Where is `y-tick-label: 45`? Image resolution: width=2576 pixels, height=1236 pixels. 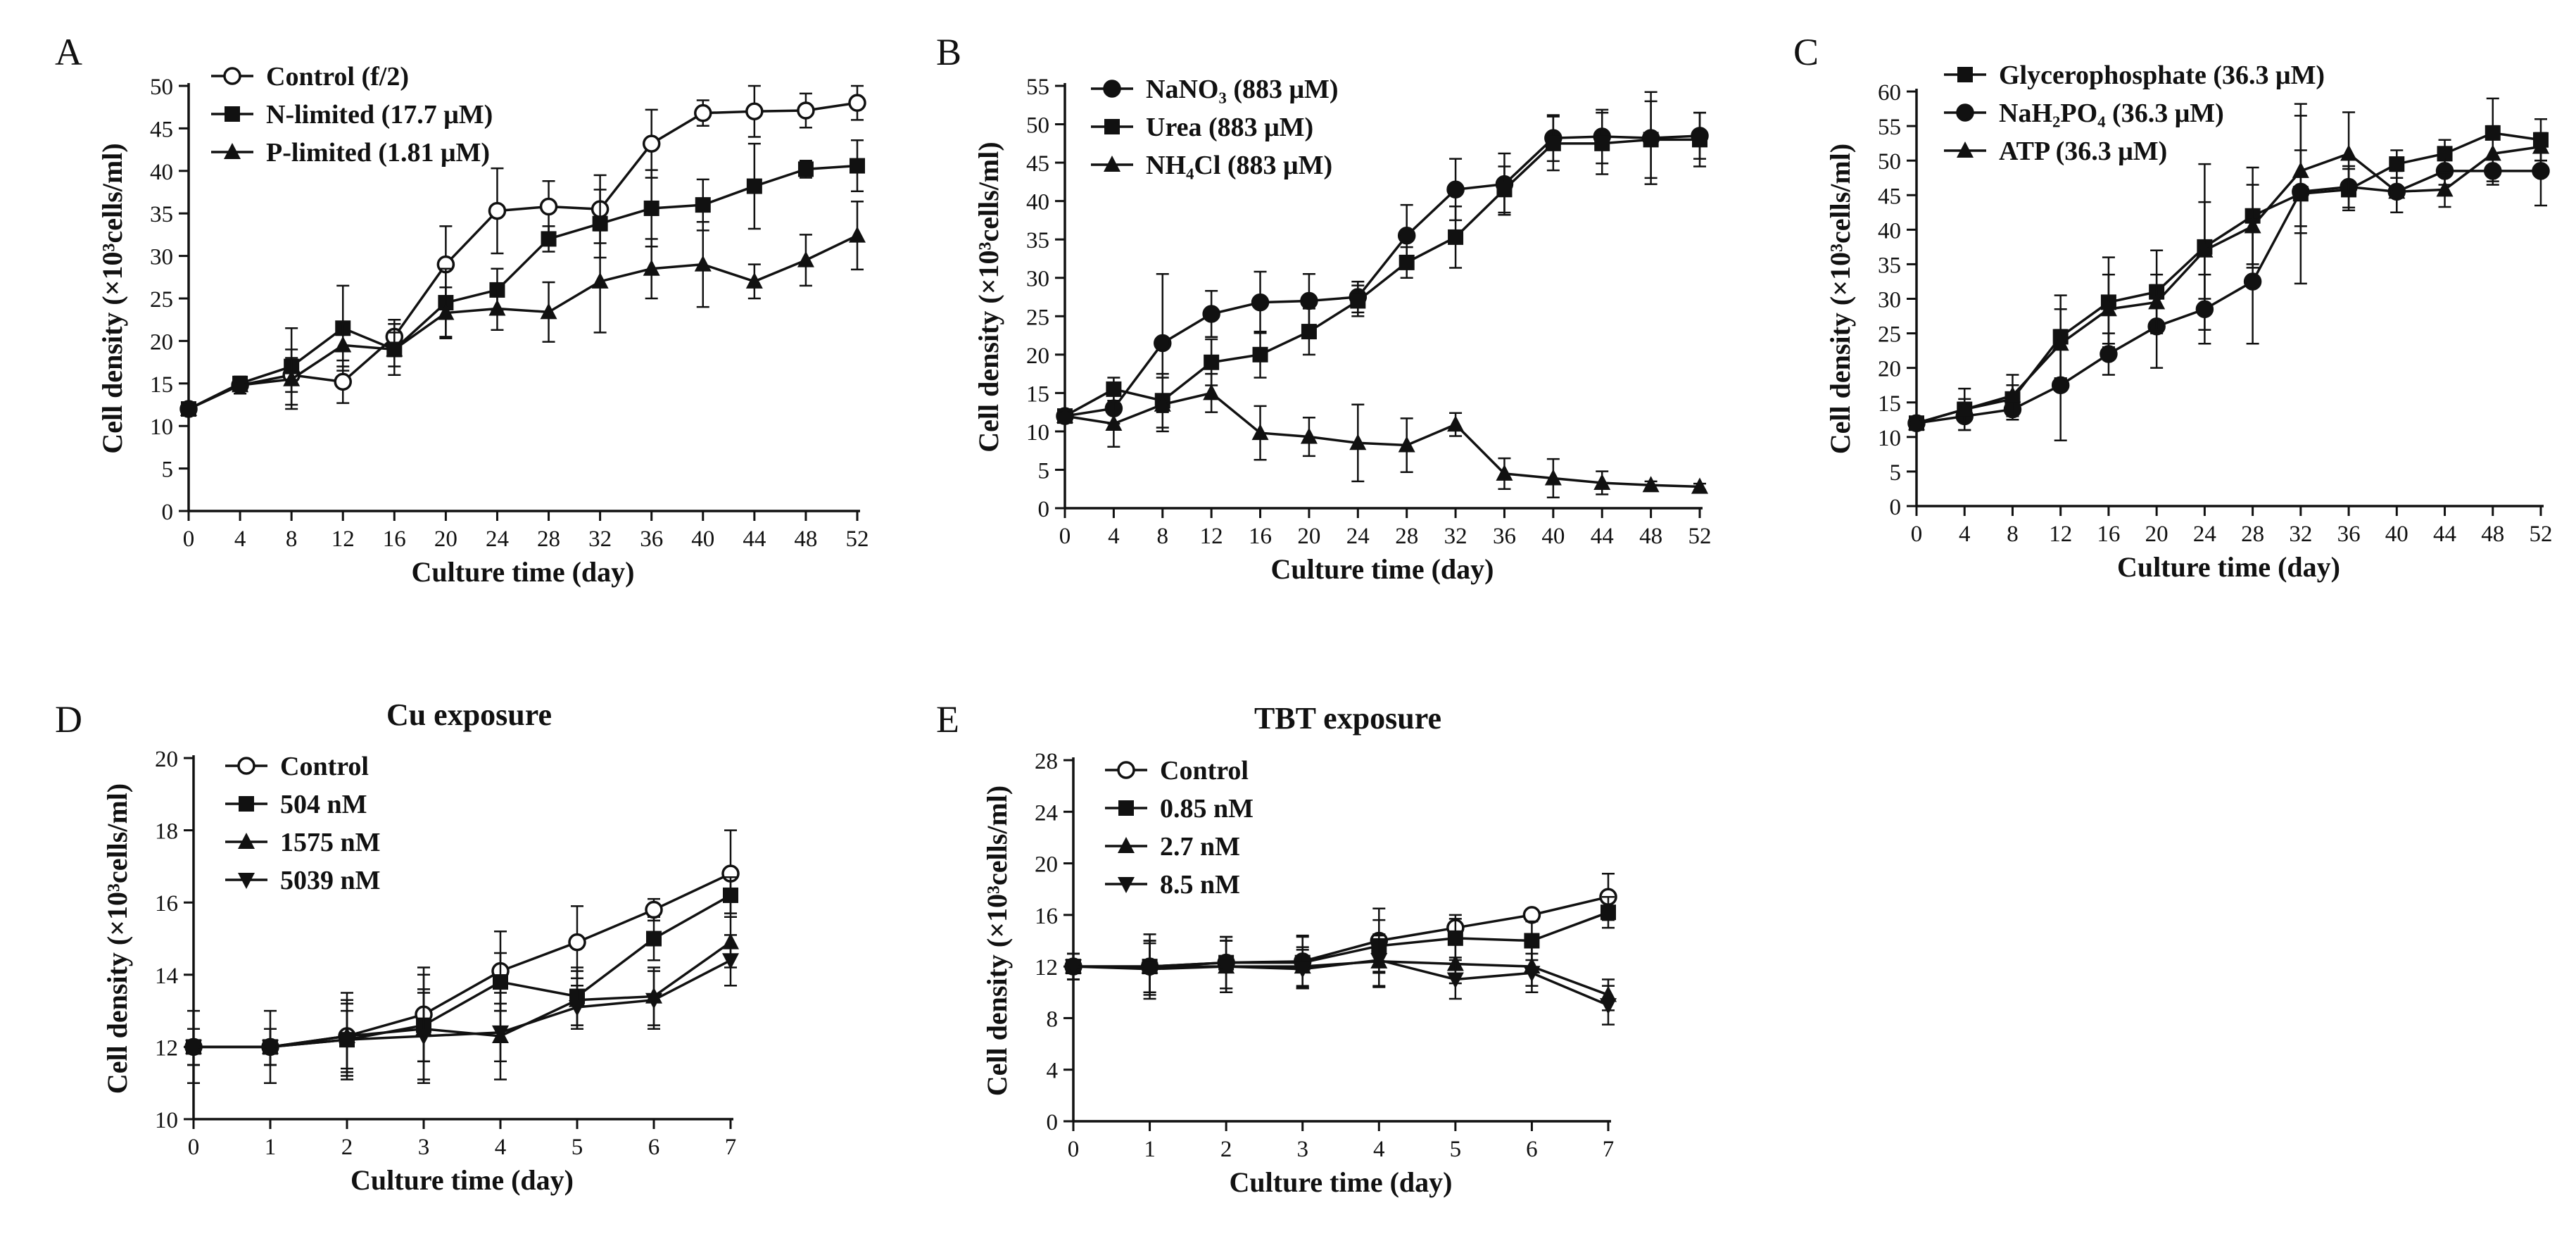
y-tick-label: 45 is located at coordinates (1889, 196).